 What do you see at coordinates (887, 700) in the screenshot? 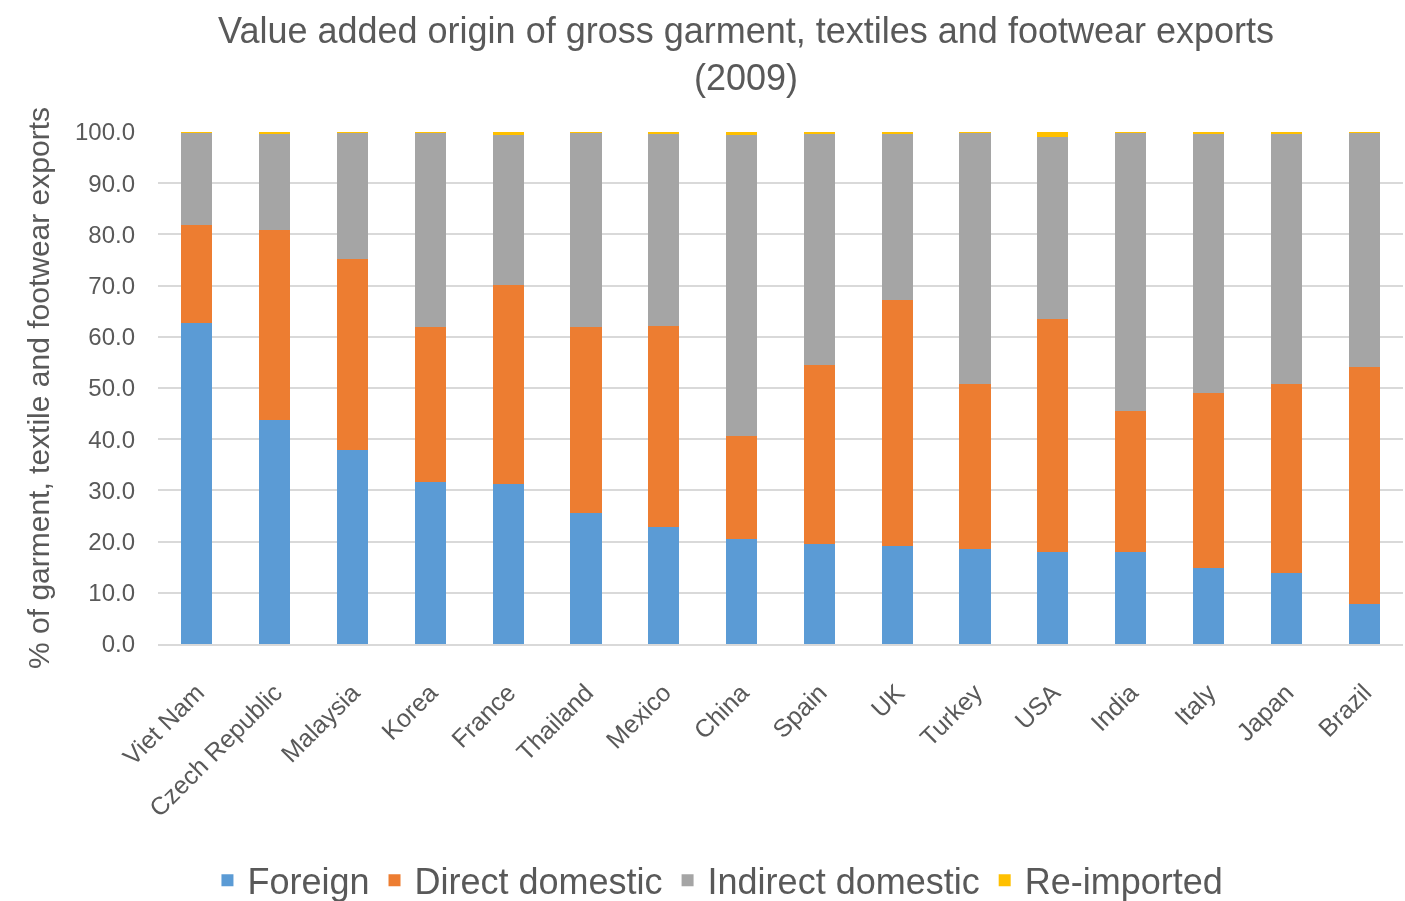
I see `x-tick-label: UK` at bounding box center [887, 700].